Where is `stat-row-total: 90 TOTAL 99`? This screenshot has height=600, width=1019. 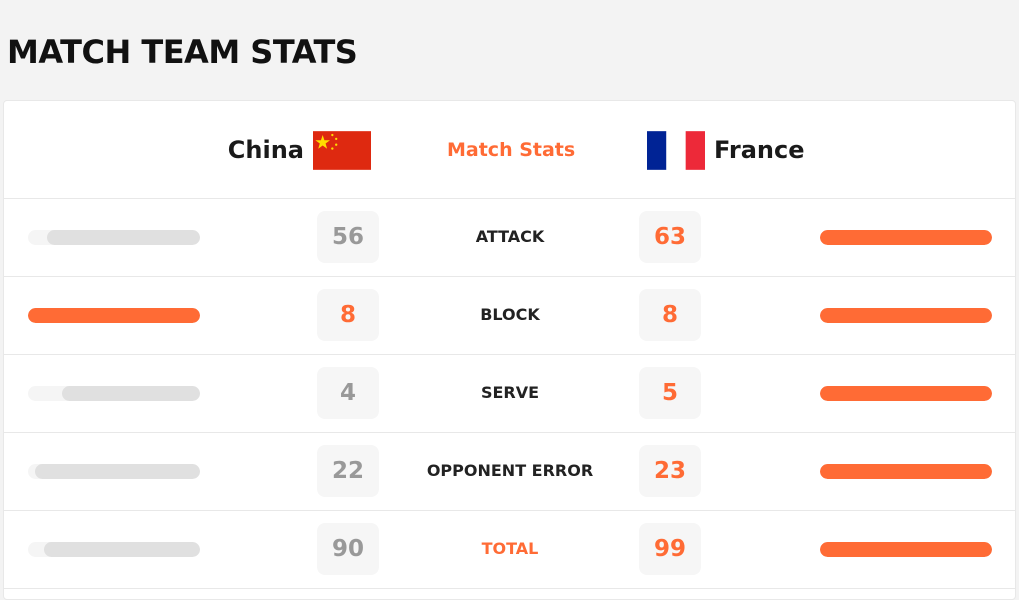
stat-row-total: 90 TOTAL 99 is located at coordinates (509, 550).